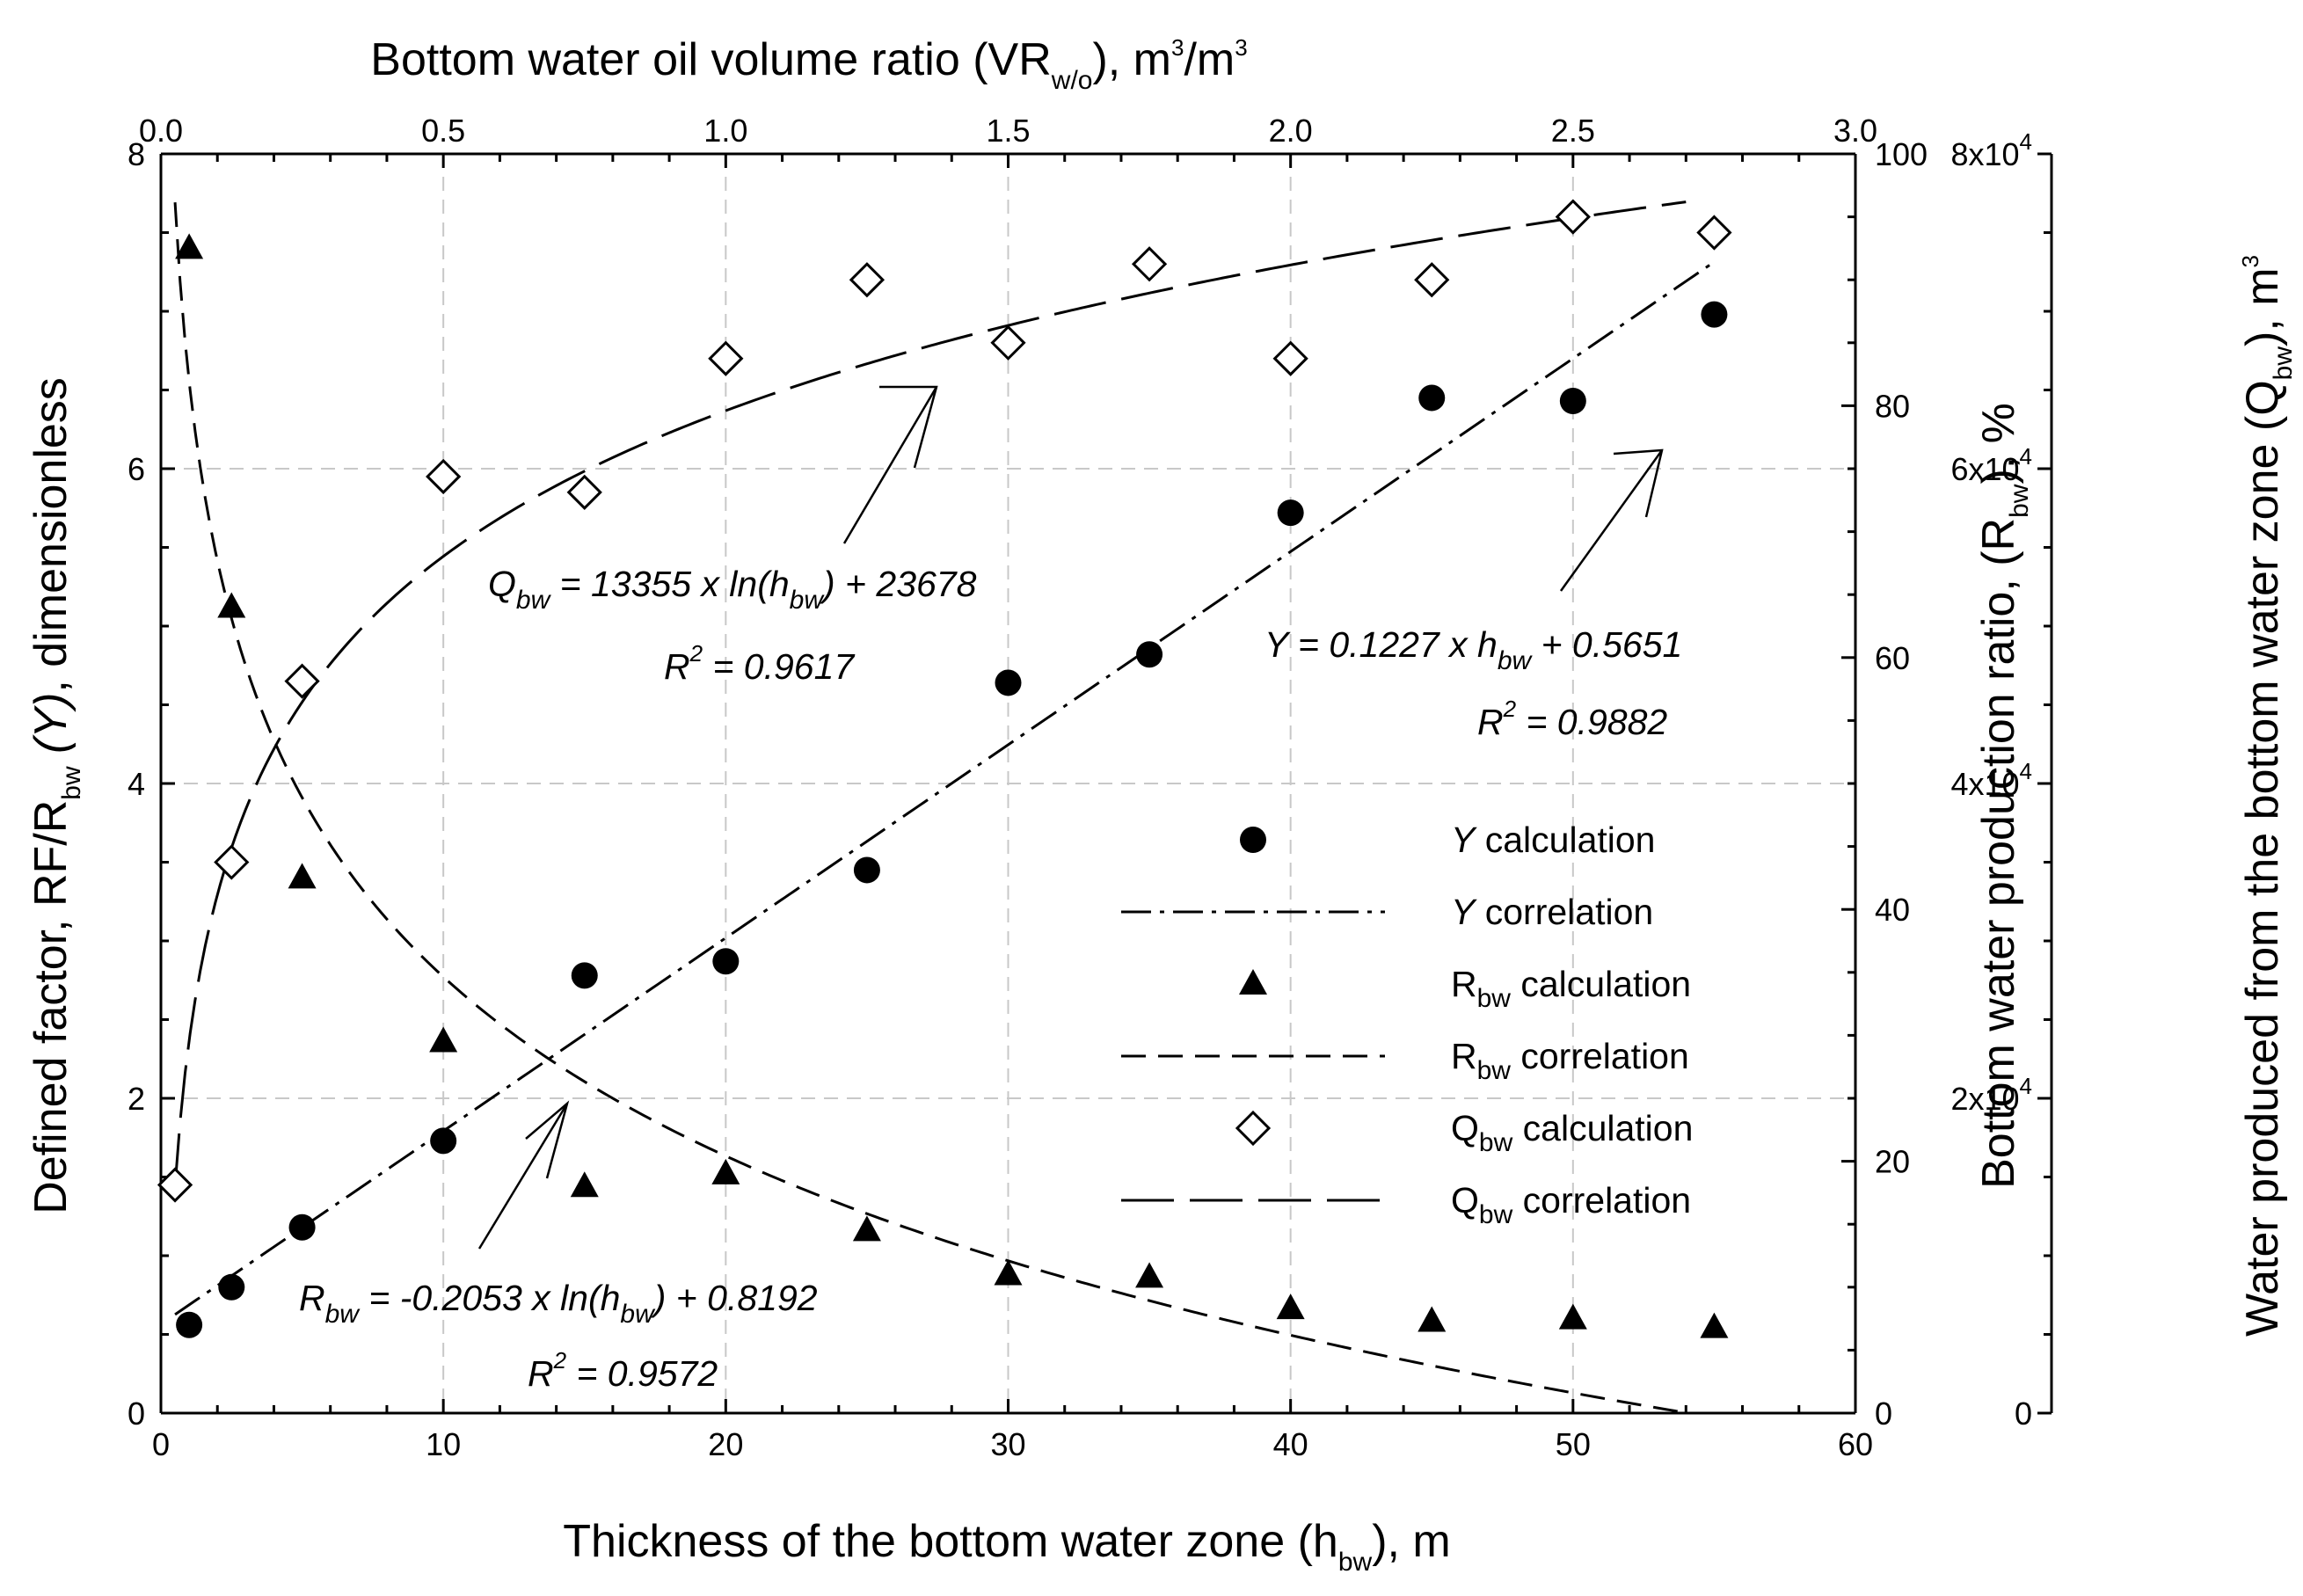 This screenshot has width=2303, height=1596. What do you see at coordinates (136, 1099) in the screenshot?
I see `left-axis-tick-label: 2` at bounding box center [136, 1099].